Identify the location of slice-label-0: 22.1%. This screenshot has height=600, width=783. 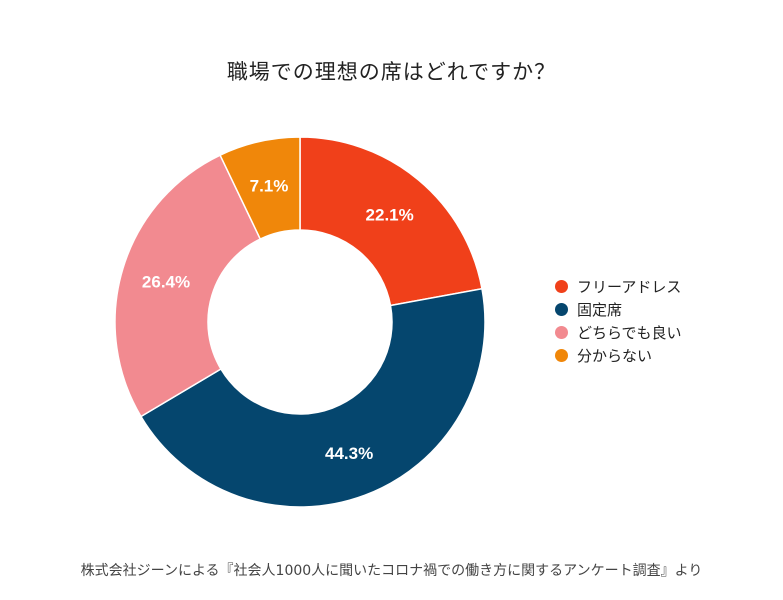
(390, 214).